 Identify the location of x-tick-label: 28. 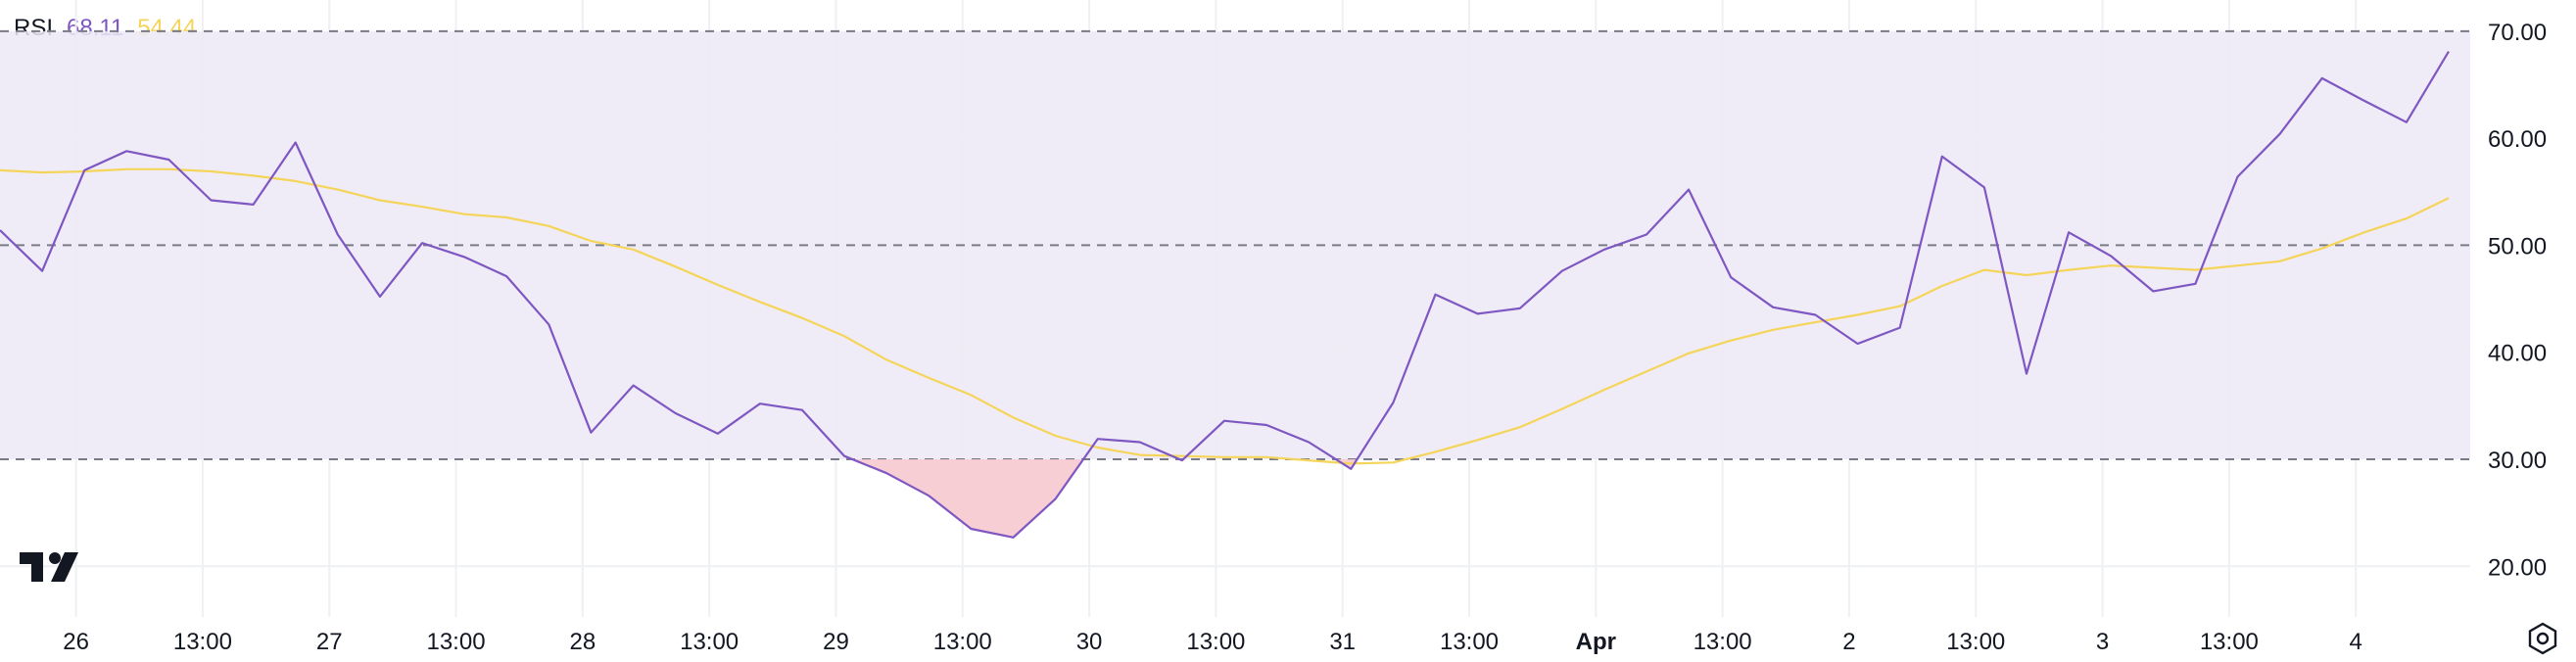
(582, 642).